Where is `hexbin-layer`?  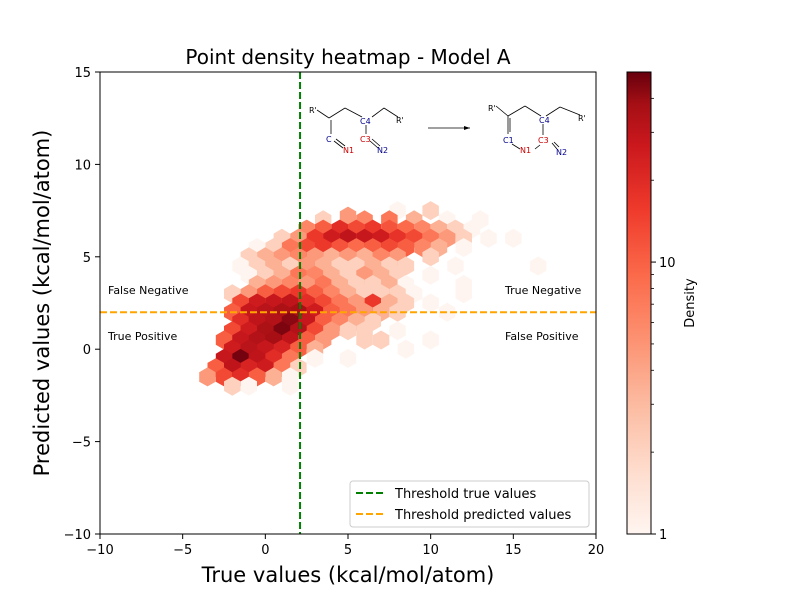
hexbin-layer is located at coordinates (373, 298).